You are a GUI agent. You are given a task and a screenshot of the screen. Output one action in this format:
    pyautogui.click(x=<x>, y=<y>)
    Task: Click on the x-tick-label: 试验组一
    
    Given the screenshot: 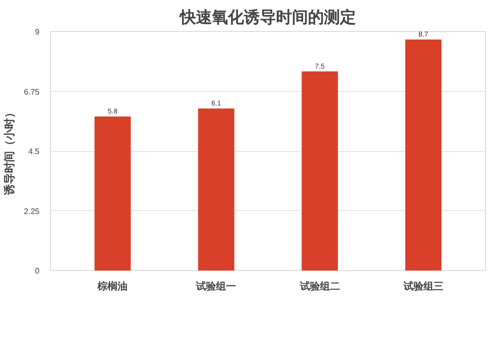 What is the action you would take?
    pyautogui.click(x=215, y=286)
    